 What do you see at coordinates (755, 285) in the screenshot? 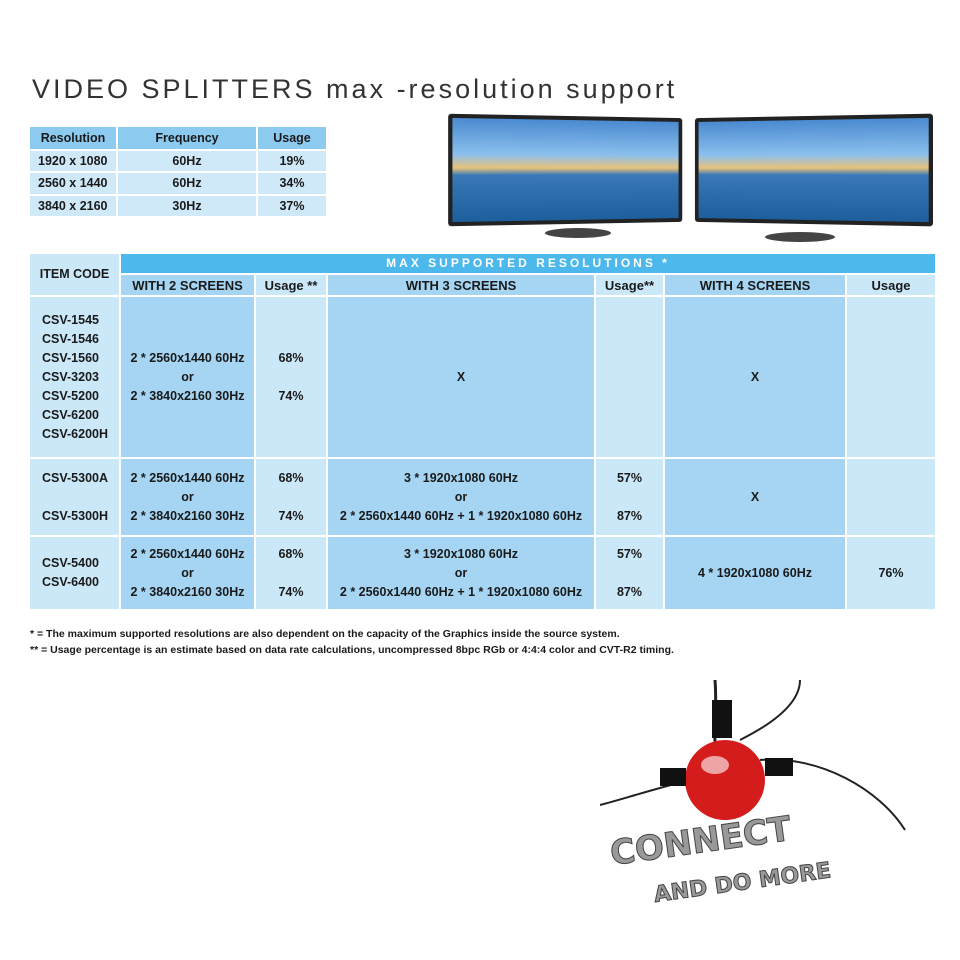
I see `column-header: WITH 4 SCREENS` at bounding box center [755, 285].